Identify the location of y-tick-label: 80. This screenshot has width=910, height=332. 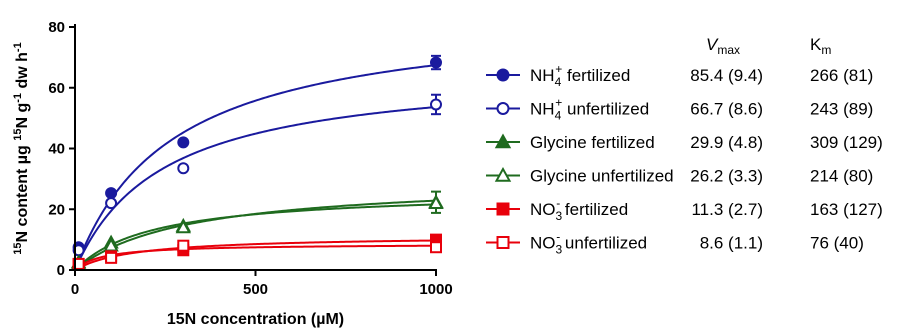
(56, 27).